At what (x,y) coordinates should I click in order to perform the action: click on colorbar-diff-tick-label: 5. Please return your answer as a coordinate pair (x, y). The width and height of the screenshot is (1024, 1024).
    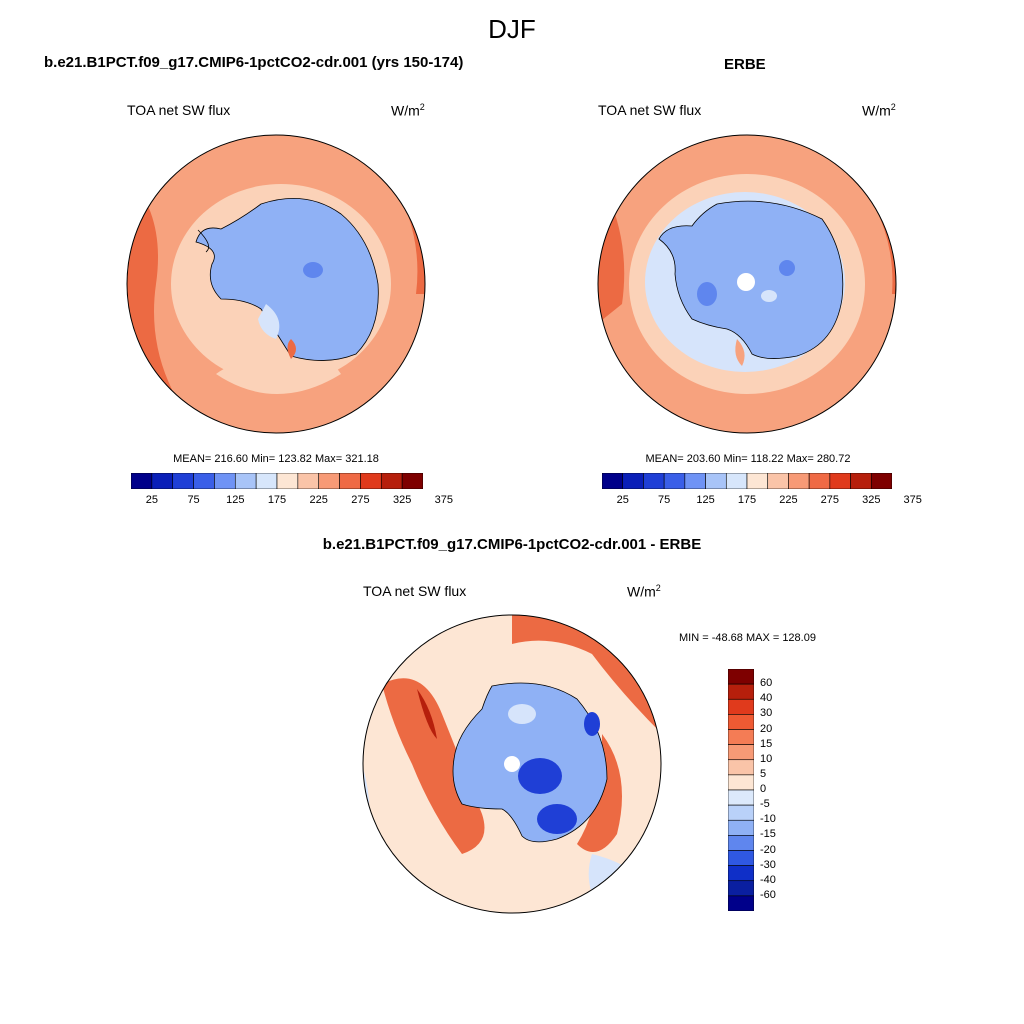
    Looking at the image, I should click on (763, 773).